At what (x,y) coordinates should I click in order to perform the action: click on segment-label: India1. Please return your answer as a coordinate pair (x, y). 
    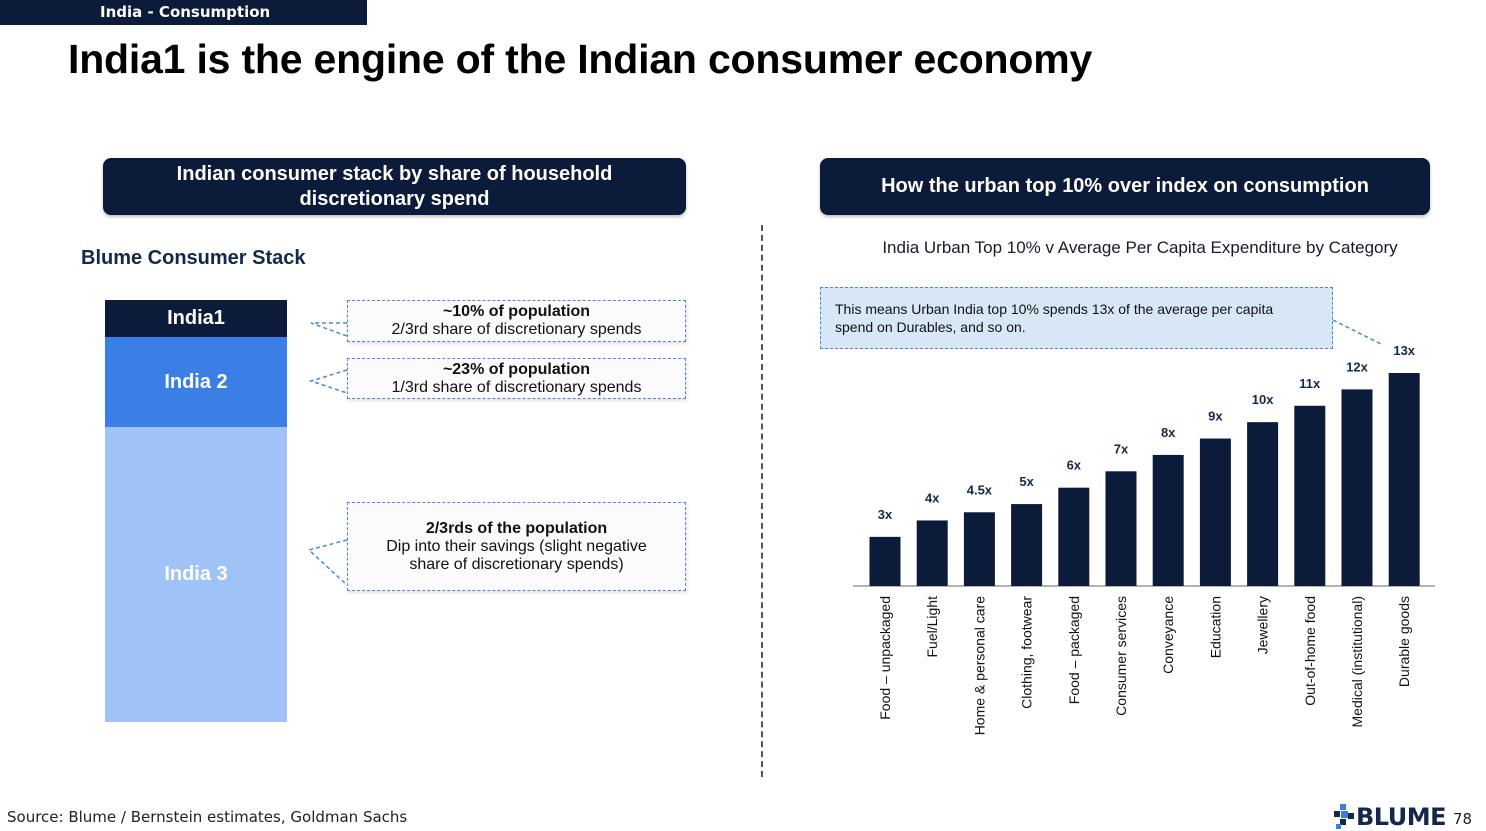
    Looking at the image, I should click on (196, 318).